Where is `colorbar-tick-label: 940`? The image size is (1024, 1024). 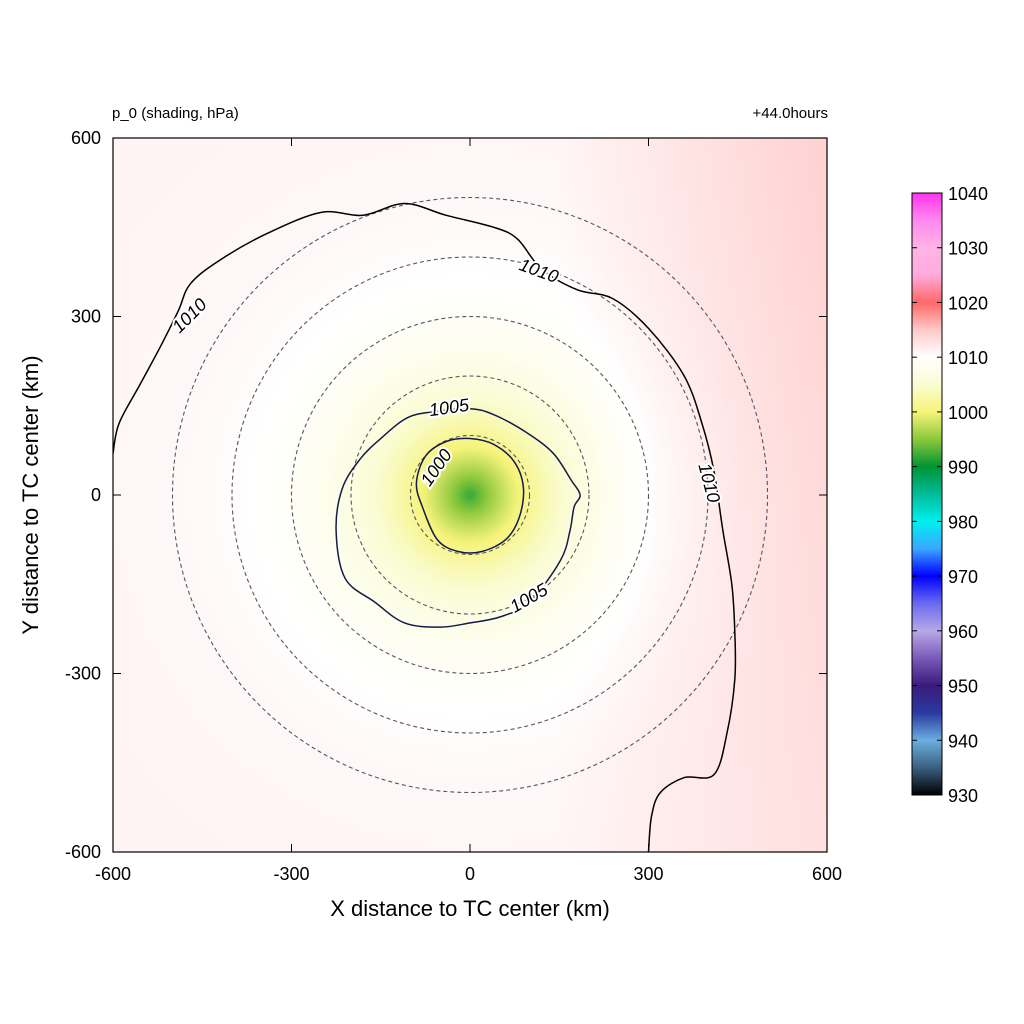
colorbar-tick-label: 940 is located at coordinates (963, 741).